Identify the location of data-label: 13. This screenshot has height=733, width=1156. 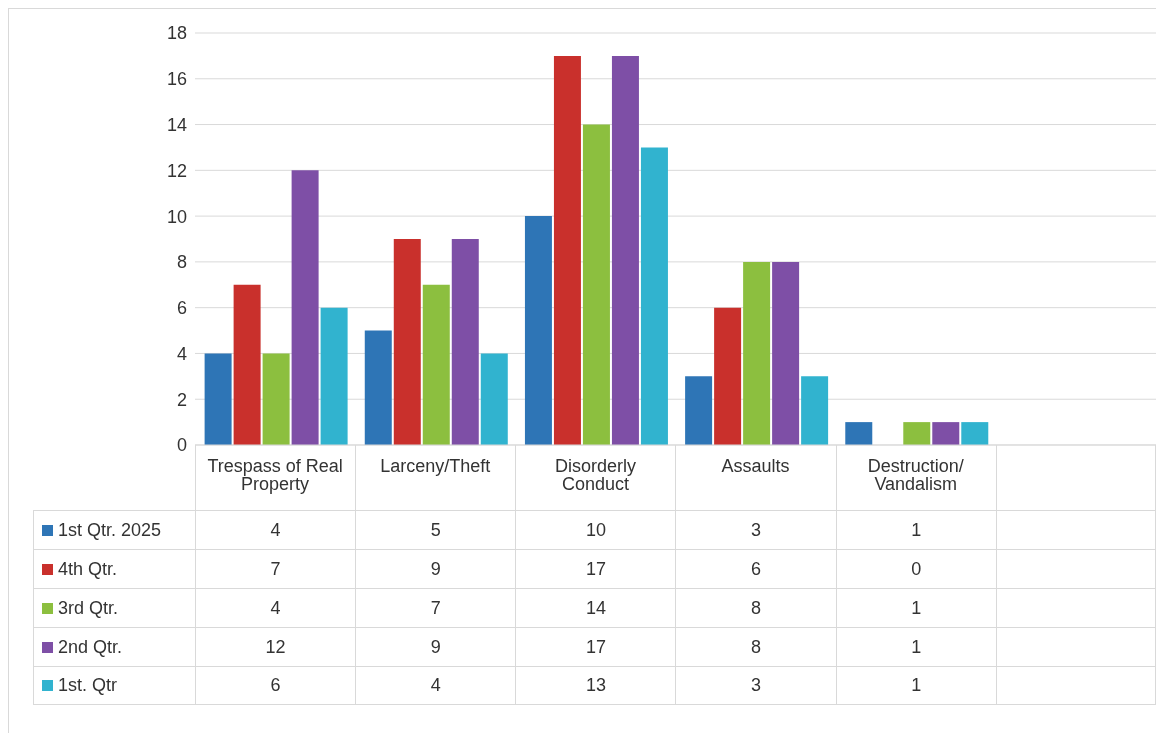
(595, 685).